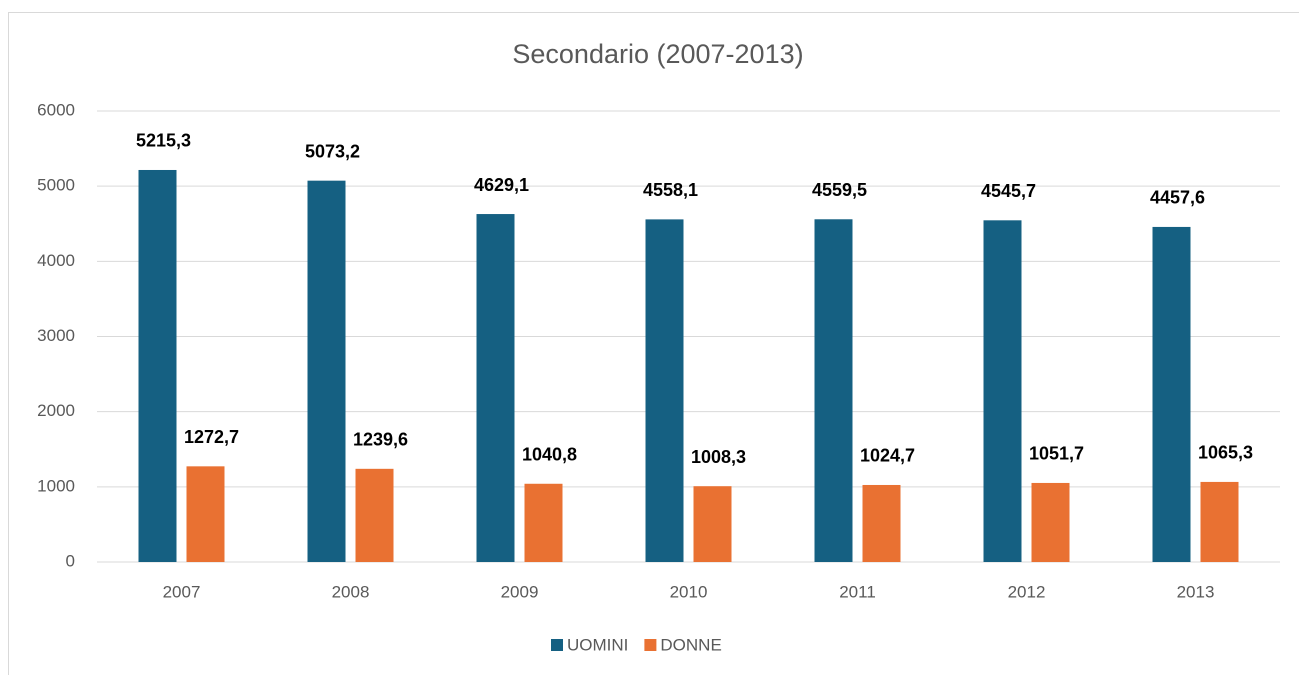  Describe the element at coordinates (70, 560) in the screenshot. I see `y-tick-label: 0` at that location.